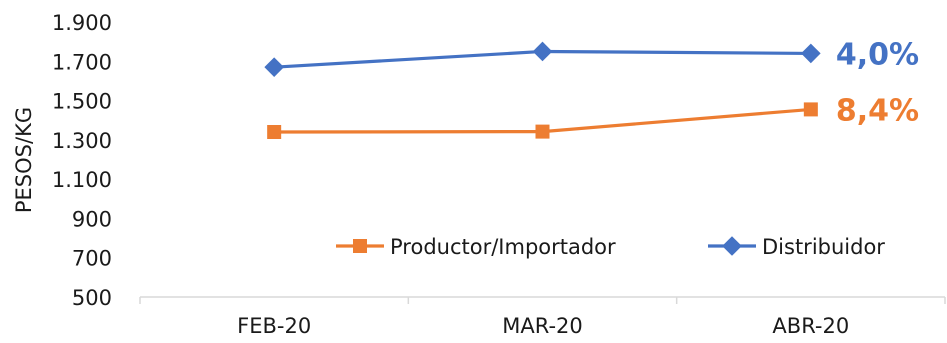 This screenshot has height=343, width=947. What do you see at coordinates (82, 141) in the screenshot?
I see `y-tick-label: 1.300` at bounding box center [82, 141].